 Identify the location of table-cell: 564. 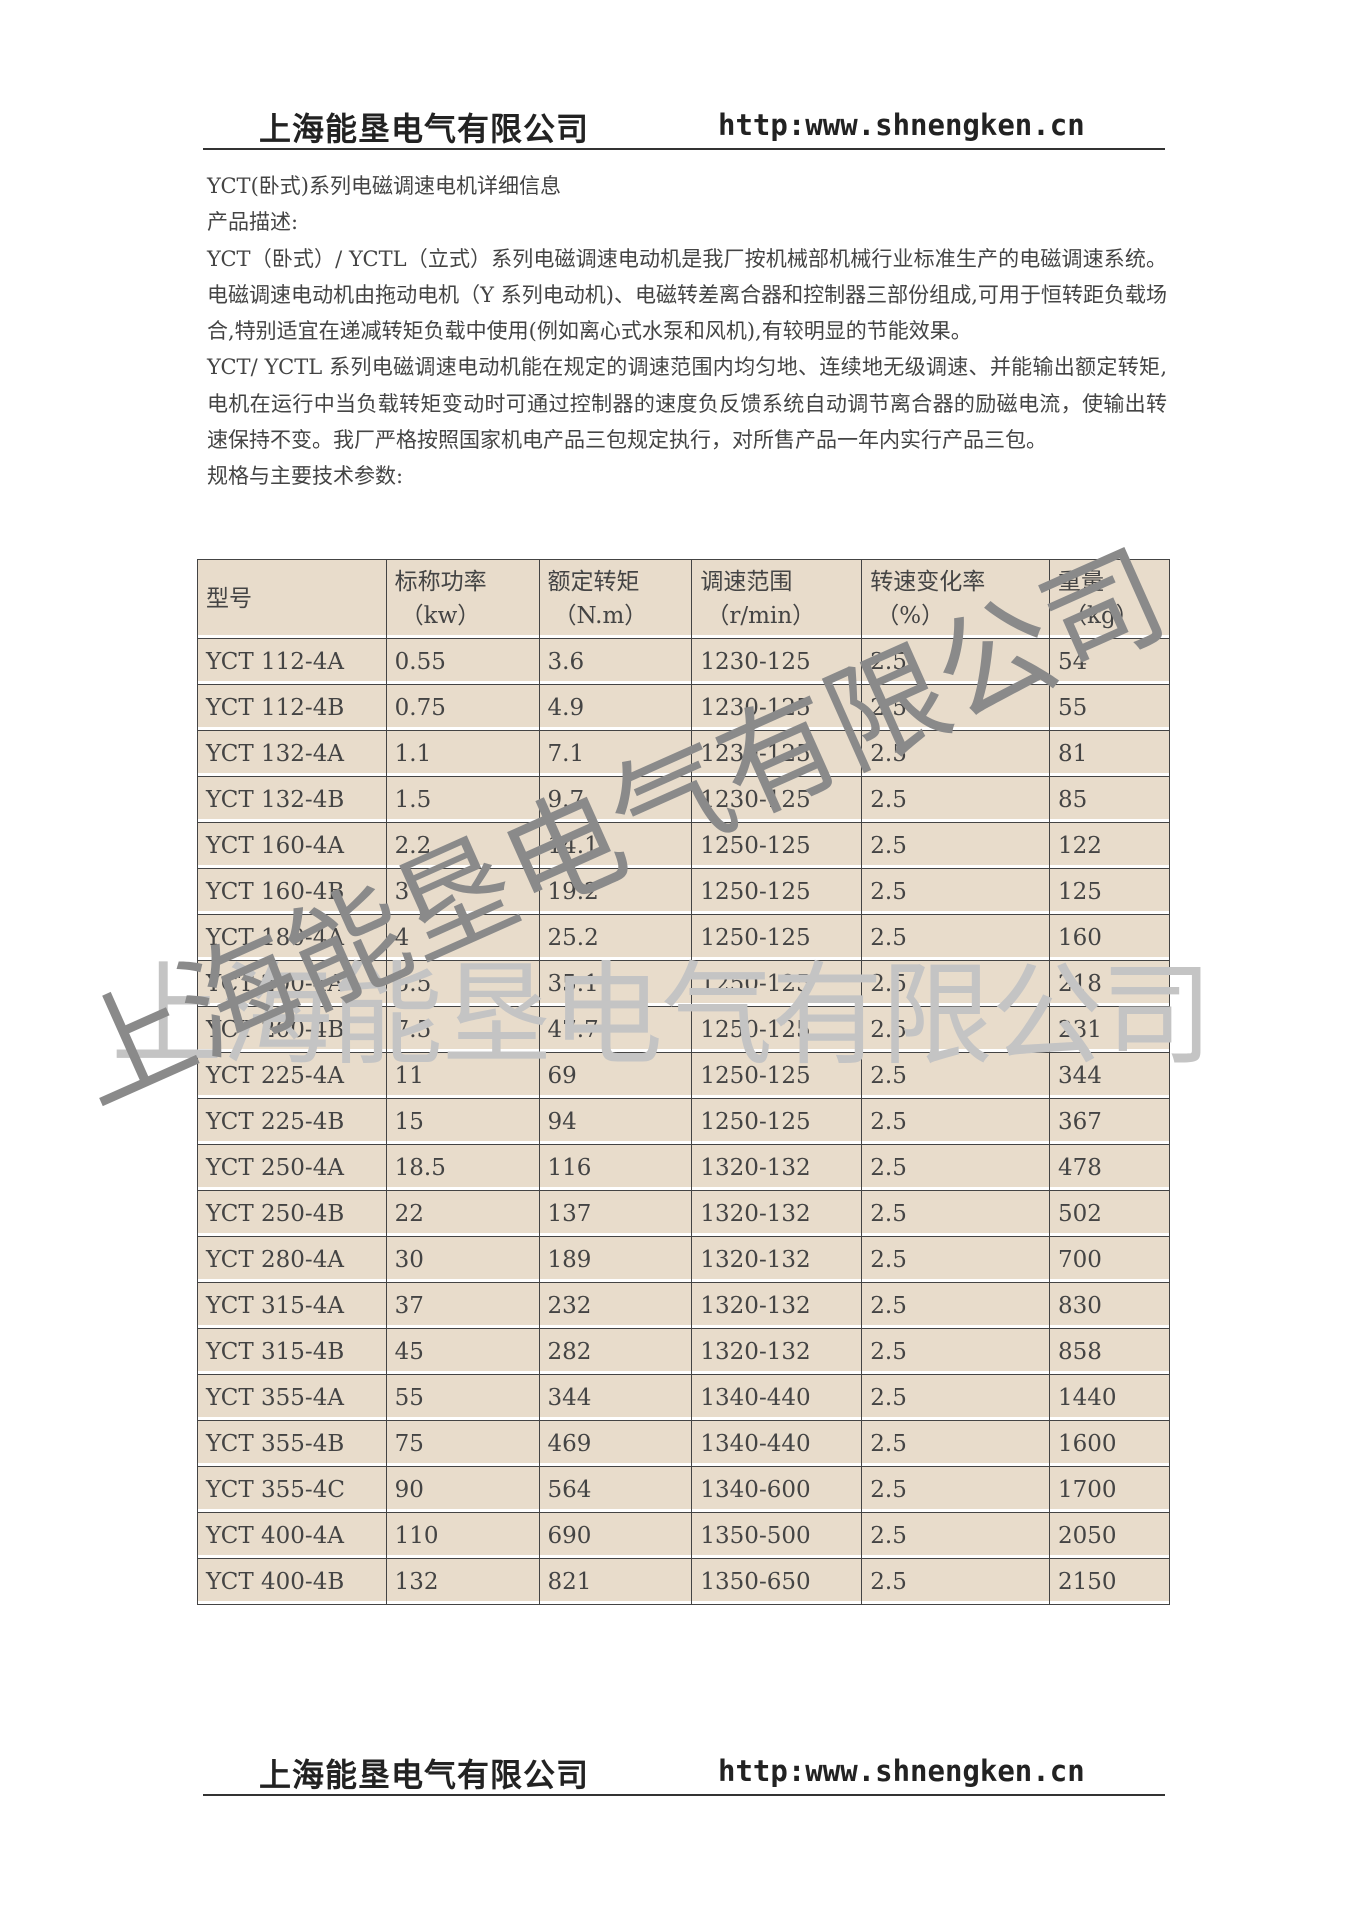
(615, 1489).